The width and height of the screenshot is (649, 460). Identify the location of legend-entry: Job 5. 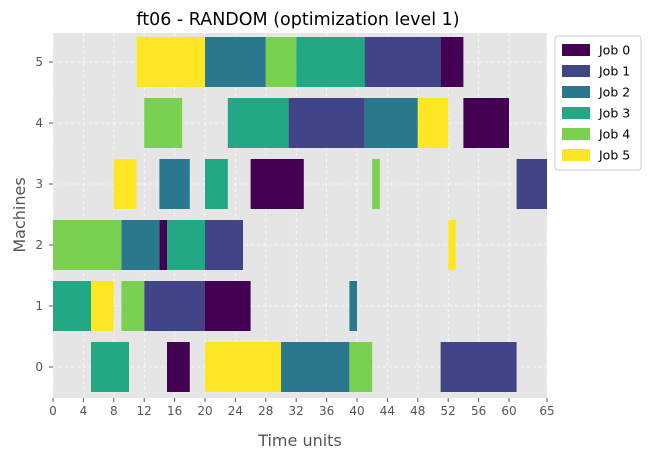
(614, 155).